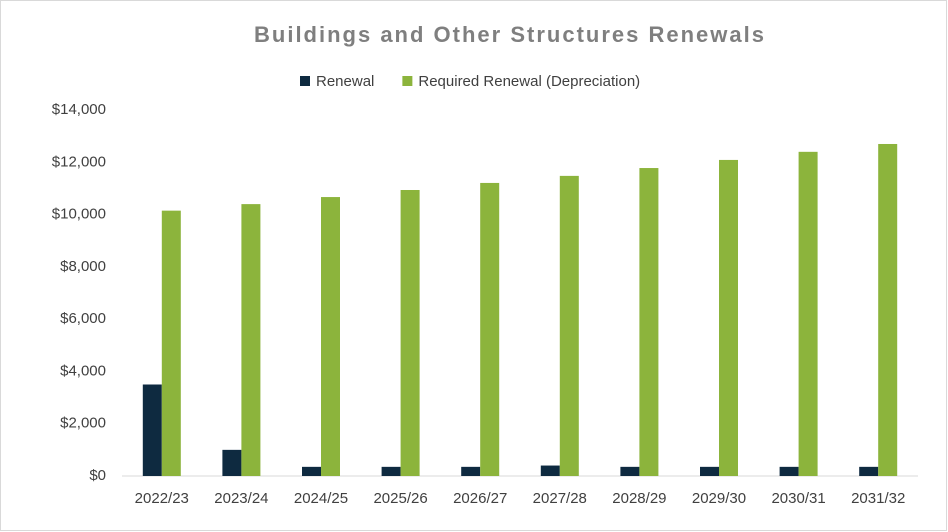  What do you see at coordinates (162, 498) in the screenshot?
I see `x-tick-label: 2022/23` at bounding box center [162, 498].